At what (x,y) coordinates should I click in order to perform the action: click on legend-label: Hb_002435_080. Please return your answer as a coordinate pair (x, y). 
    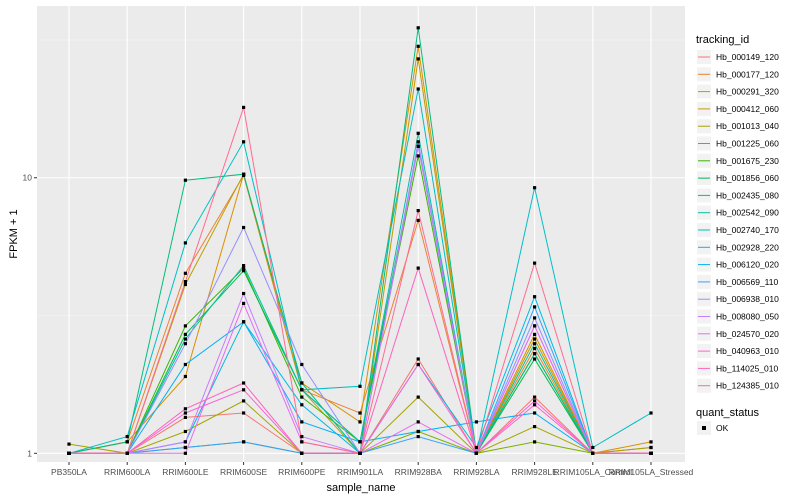
    Looking at the image, I should click on (747, 195).